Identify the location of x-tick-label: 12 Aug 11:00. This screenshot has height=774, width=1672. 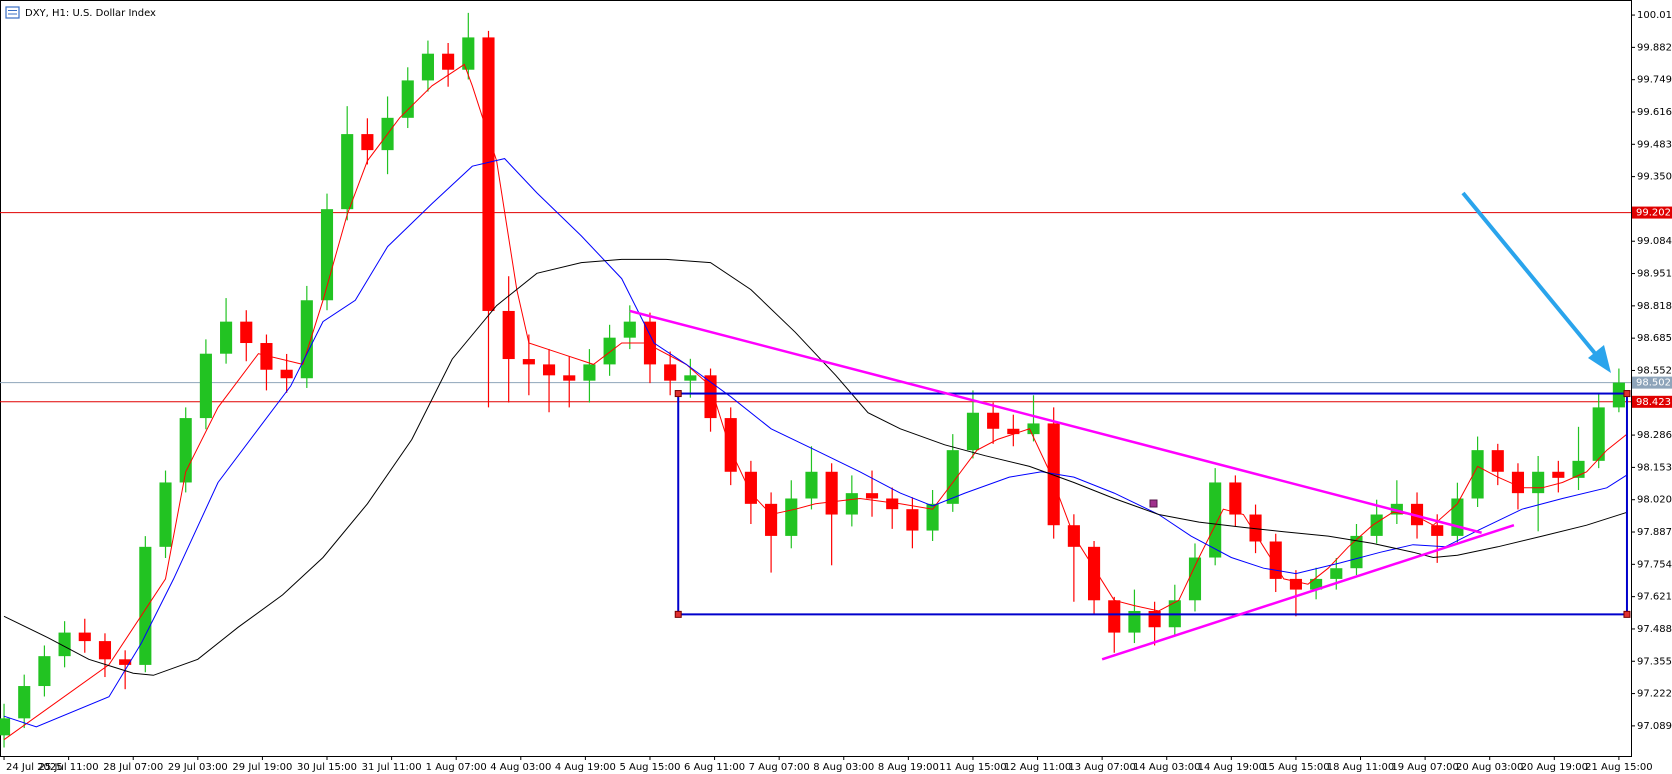
(1037, 767).